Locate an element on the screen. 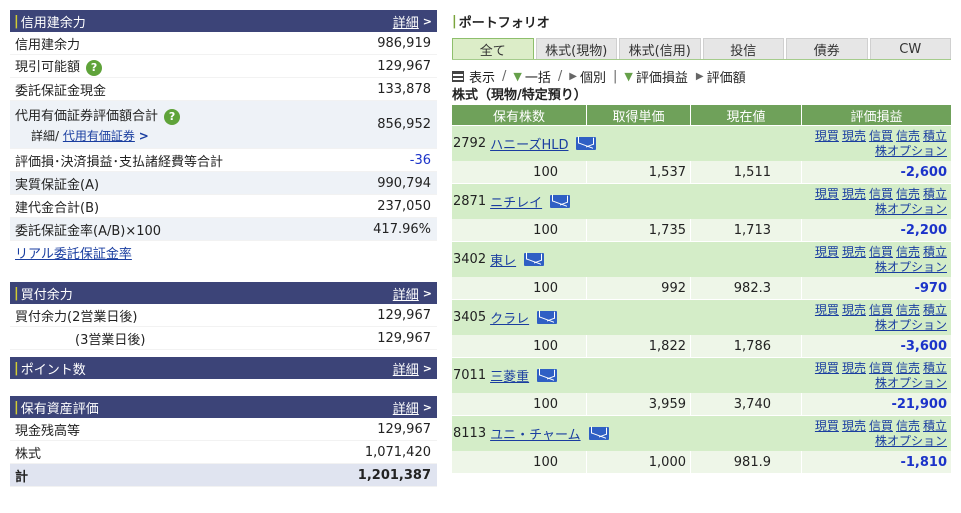 This screenshot has width=961, height=513. row-label: 現引可能額? is located at coordinates (196, 66).